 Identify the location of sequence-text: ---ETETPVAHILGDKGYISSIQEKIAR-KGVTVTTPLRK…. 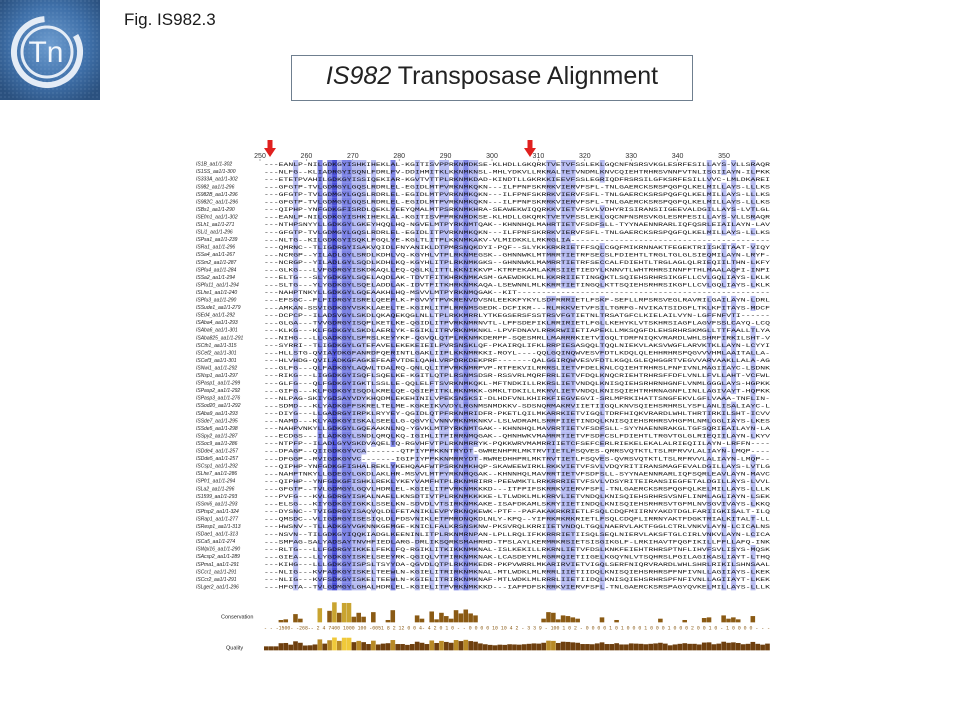
(517, 179).